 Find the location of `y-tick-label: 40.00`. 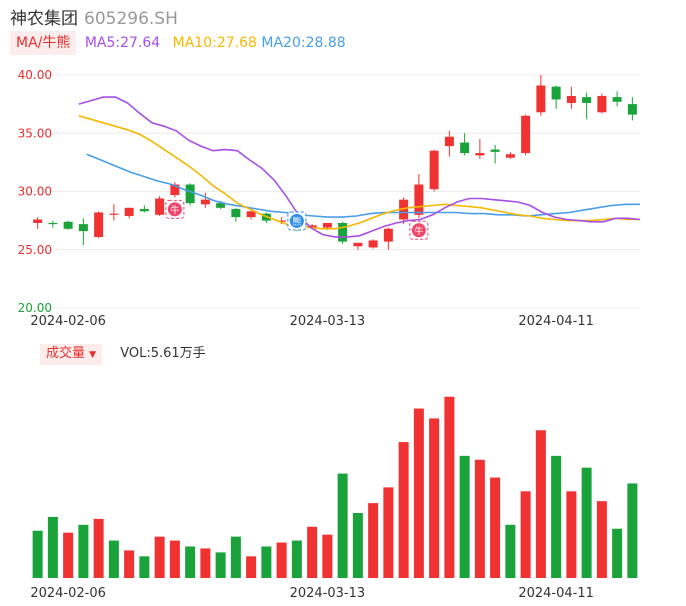

y-tick-label: 40.00 is located at coordinates (35, 75).